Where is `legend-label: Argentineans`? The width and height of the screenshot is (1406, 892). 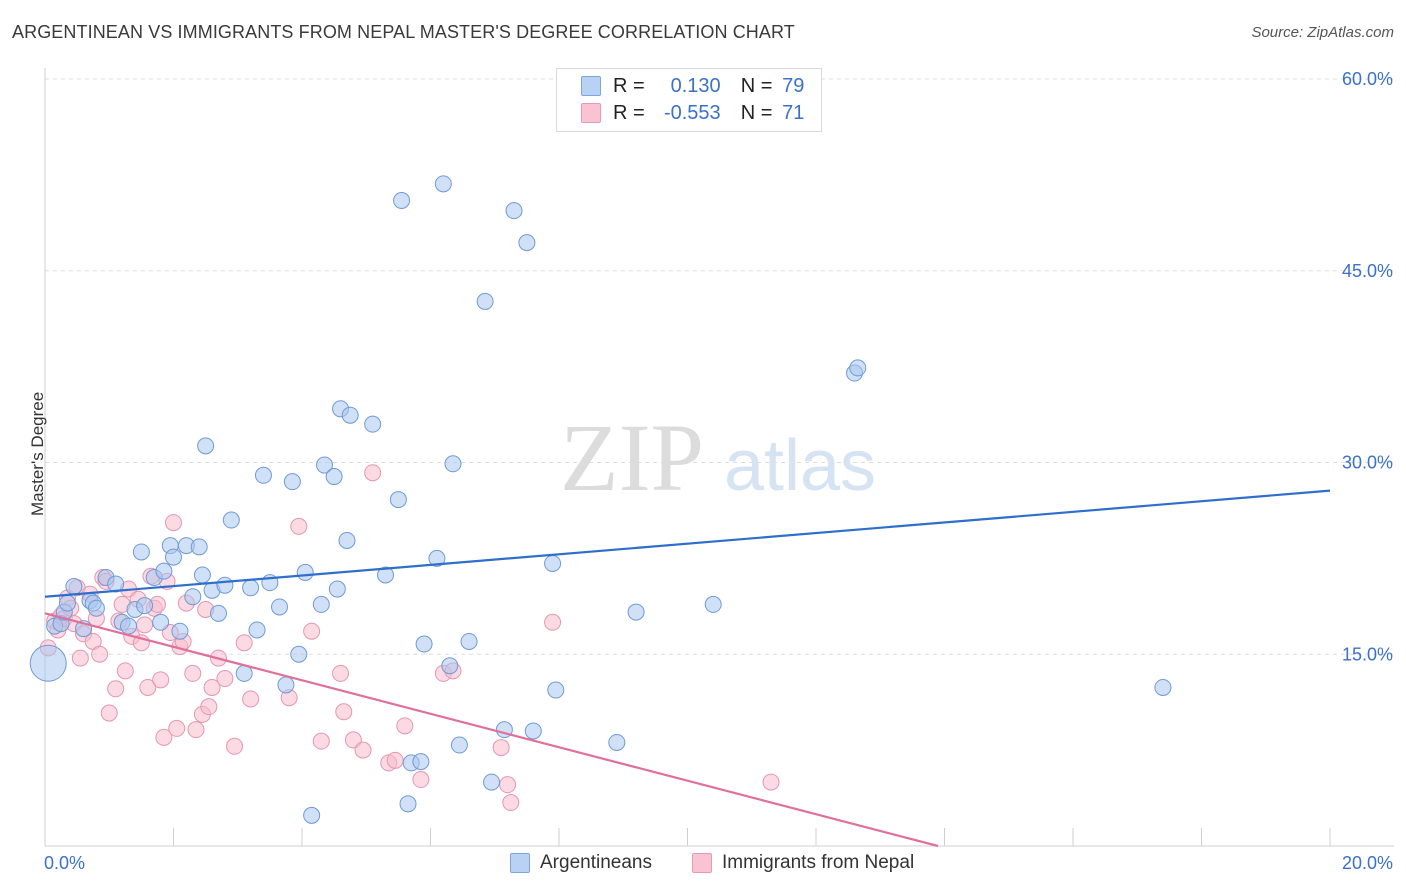
legend-label: Argentineans is located at coordinates (596, 862).